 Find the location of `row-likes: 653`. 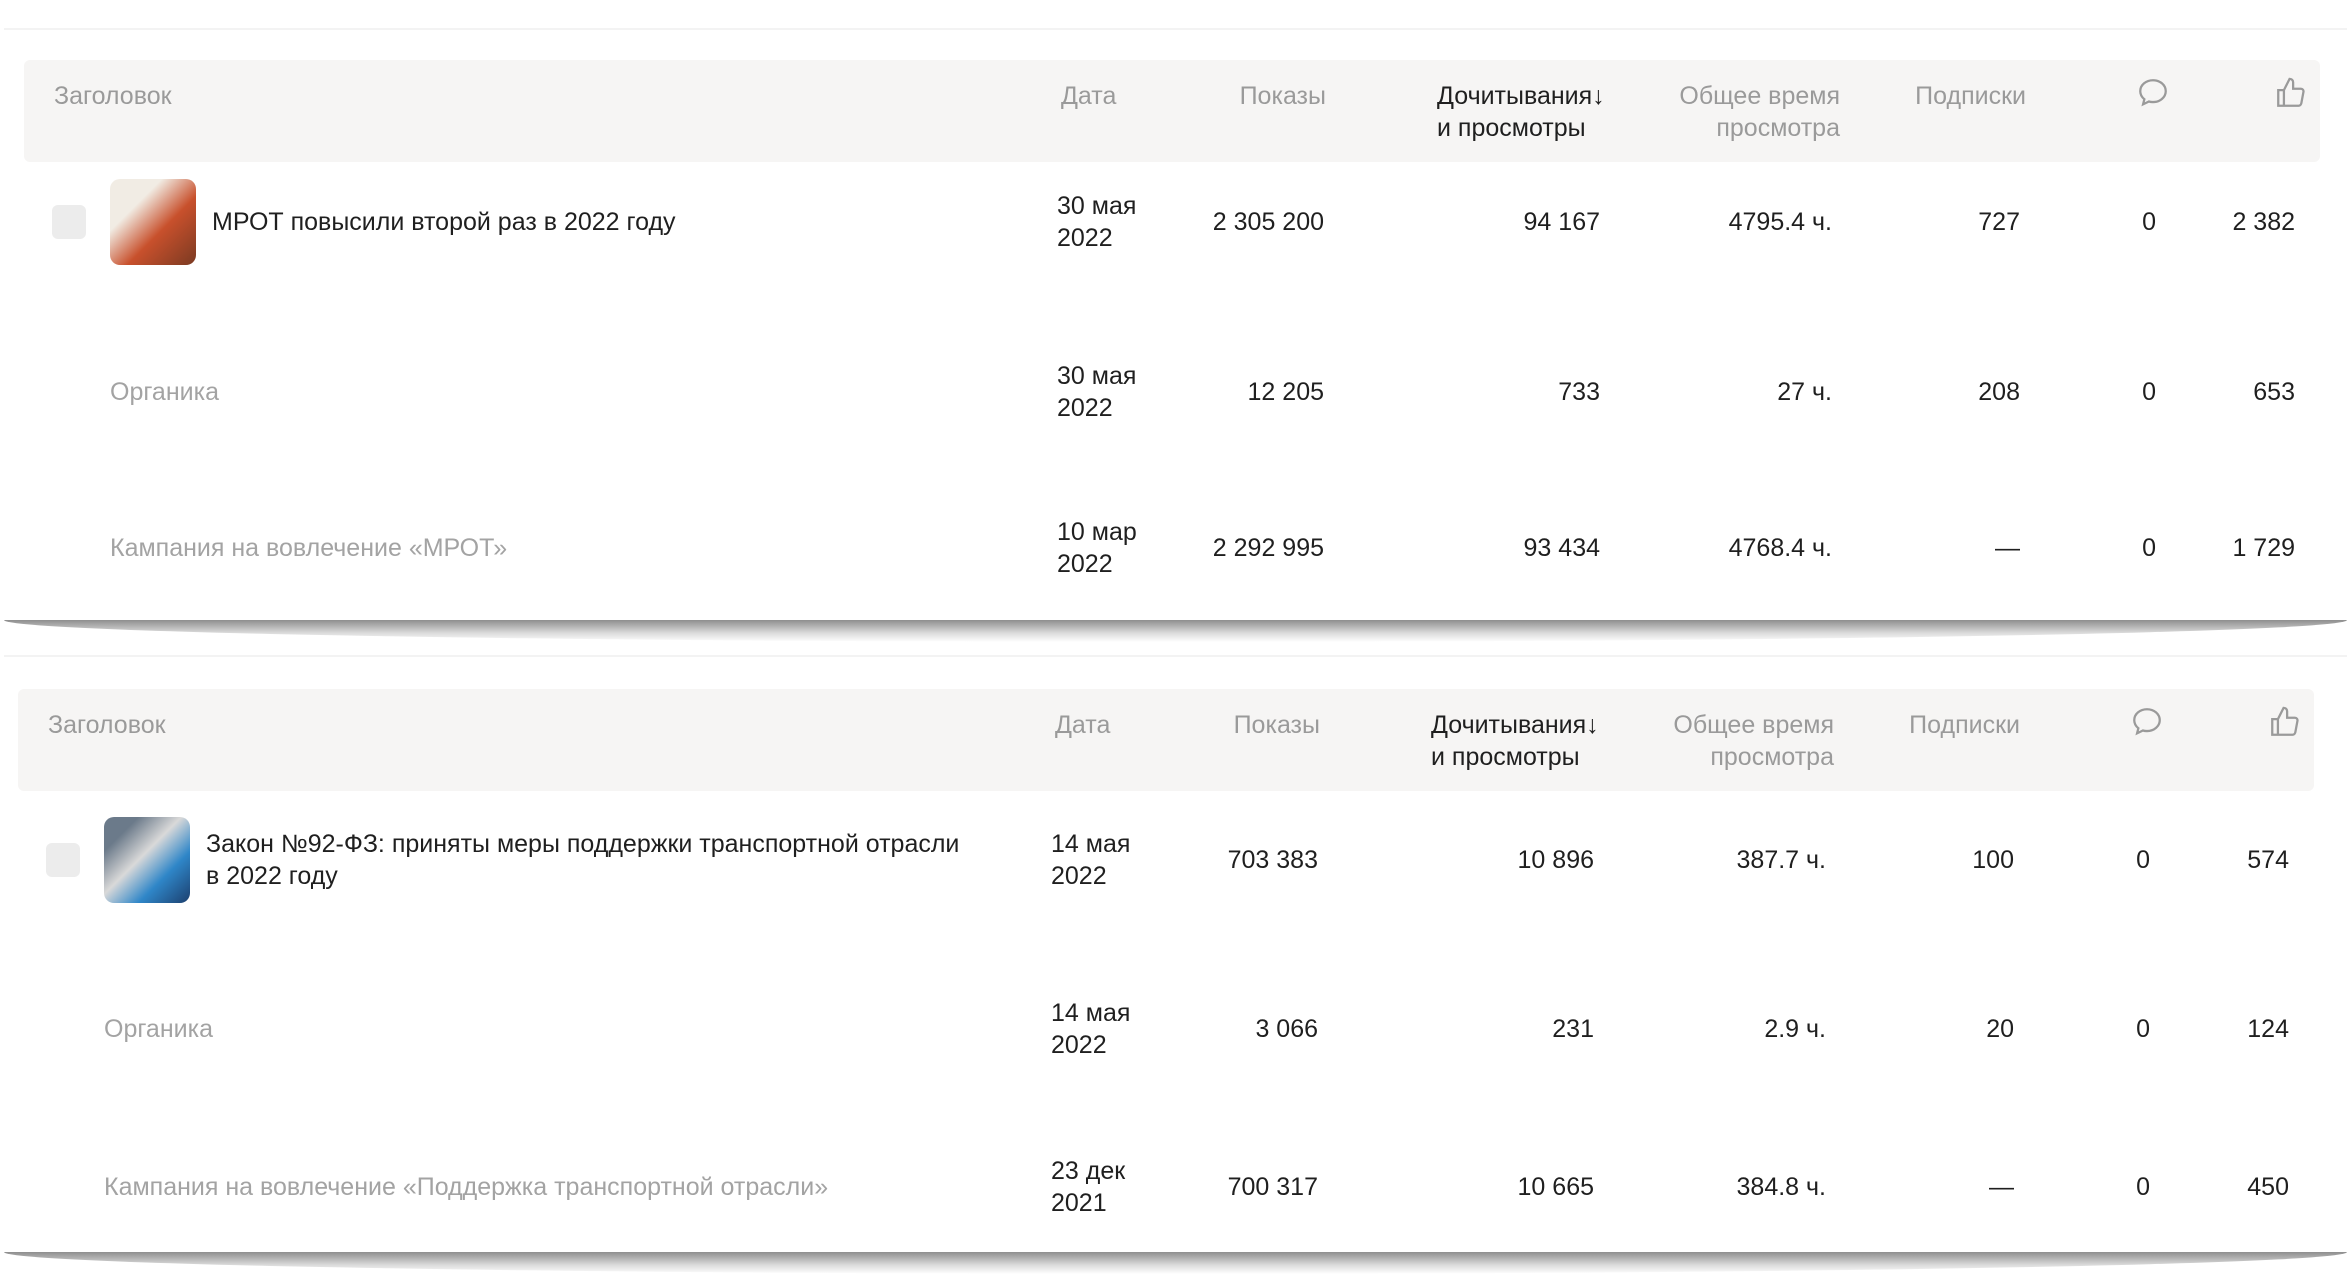

row-likes: 653 is located at coordinates (2274, 392).